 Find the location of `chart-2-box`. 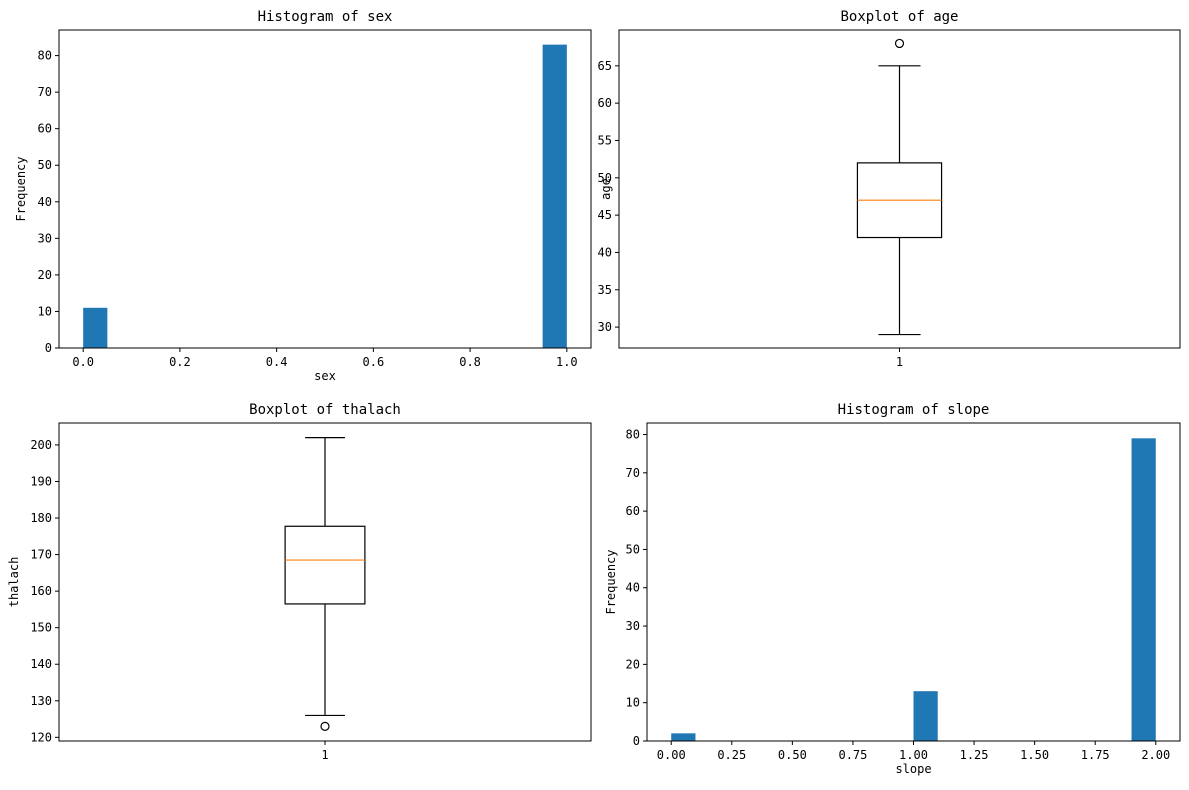

chart-2-box is located at coordinates (325, 565).